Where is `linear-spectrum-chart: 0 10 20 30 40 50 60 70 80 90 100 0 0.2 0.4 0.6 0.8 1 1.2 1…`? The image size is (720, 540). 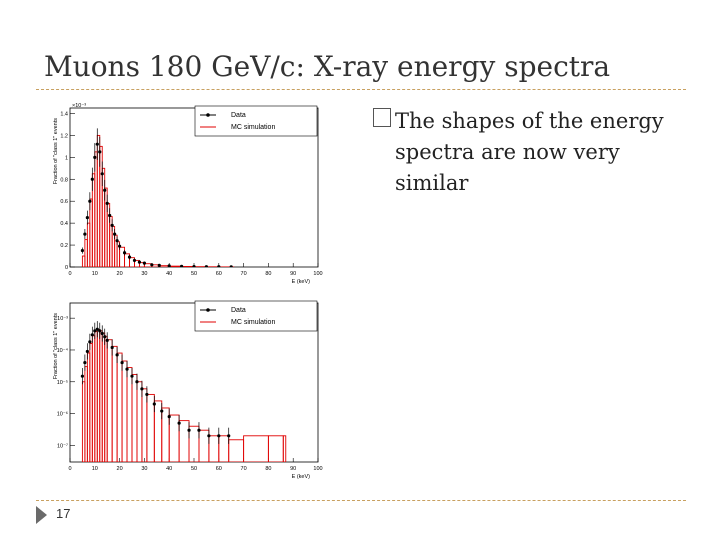
linear-spectrum-chart: 0 10 20 30 40 50 60 70 80 90 100 0 0.2 0.4 0.6 0.8 1 1.2 1… is located at coordinates (188, 194).